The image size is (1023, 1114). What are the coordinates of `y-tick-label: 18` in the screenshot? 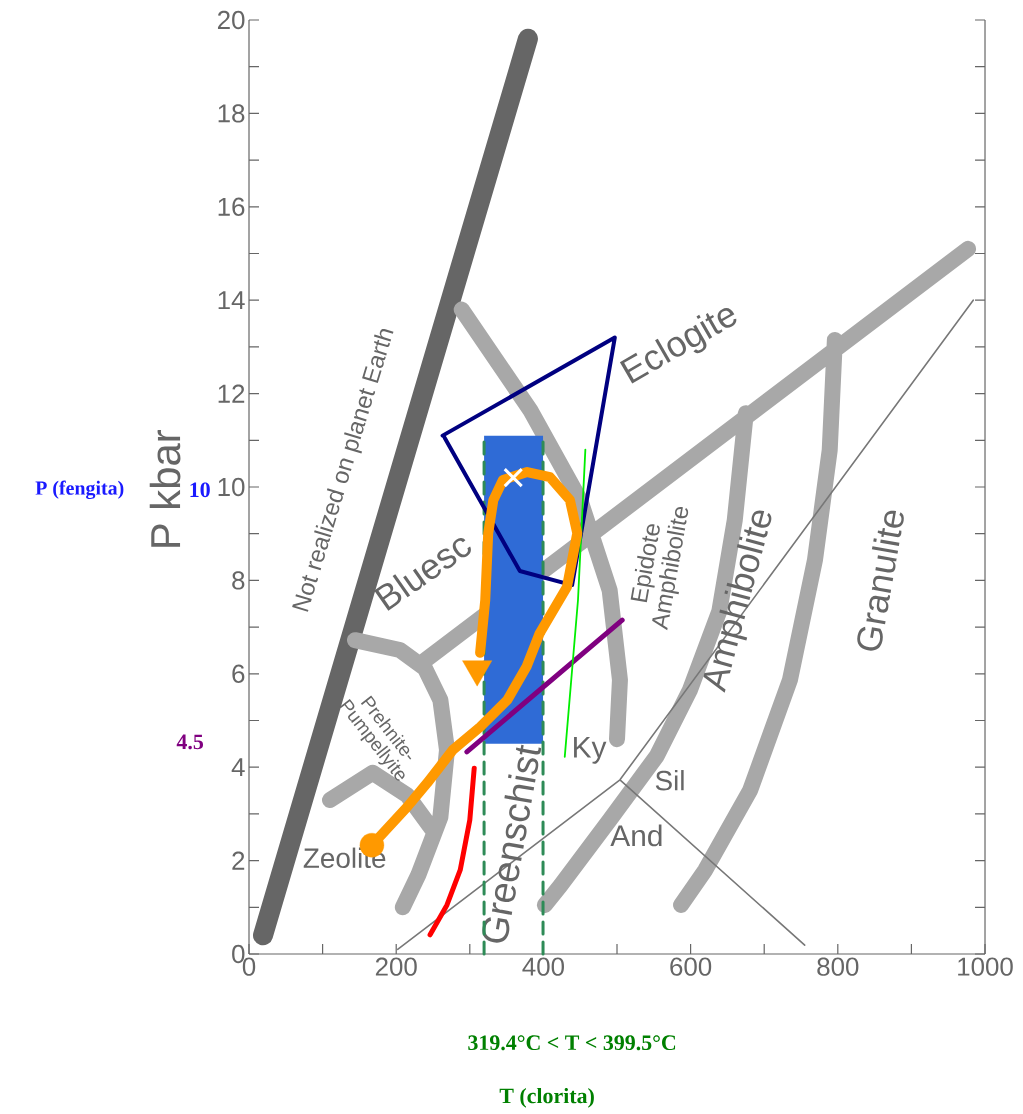 It's located at (231, 113).